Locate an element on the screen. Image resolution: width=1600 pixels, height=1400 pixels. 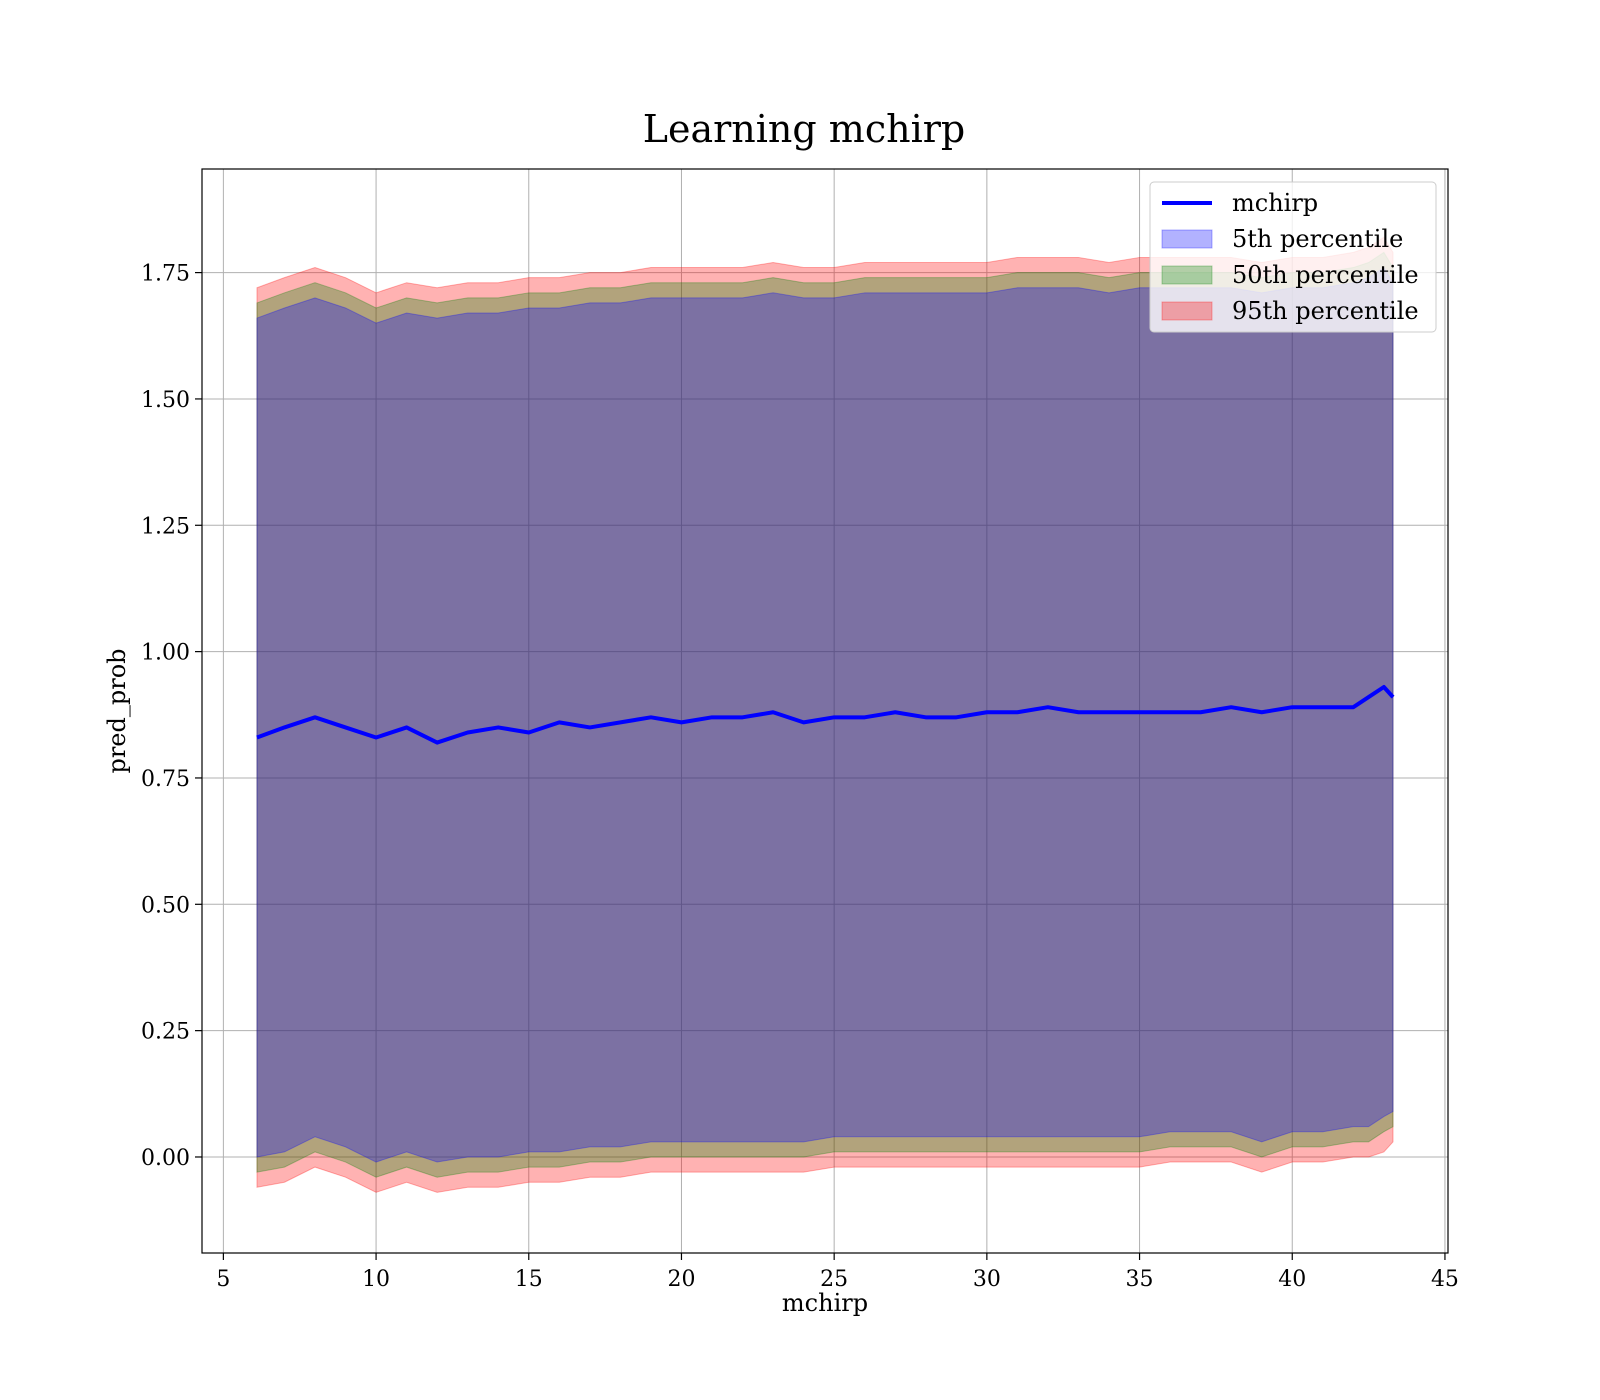
y-axis-label: pred_prob is located at coordinates (117, 710).